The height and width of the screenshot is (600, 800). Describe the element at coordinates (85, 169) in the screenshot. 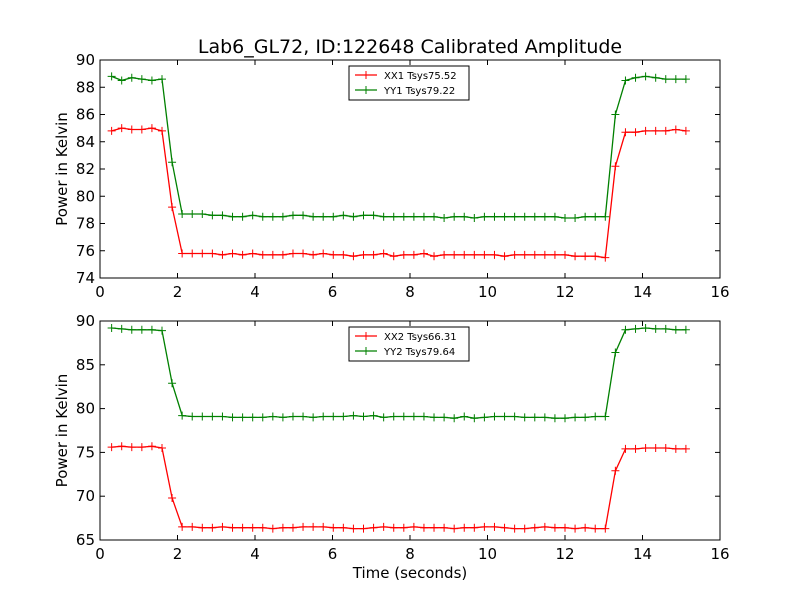

I see `y-tick-label: 82` at that location.